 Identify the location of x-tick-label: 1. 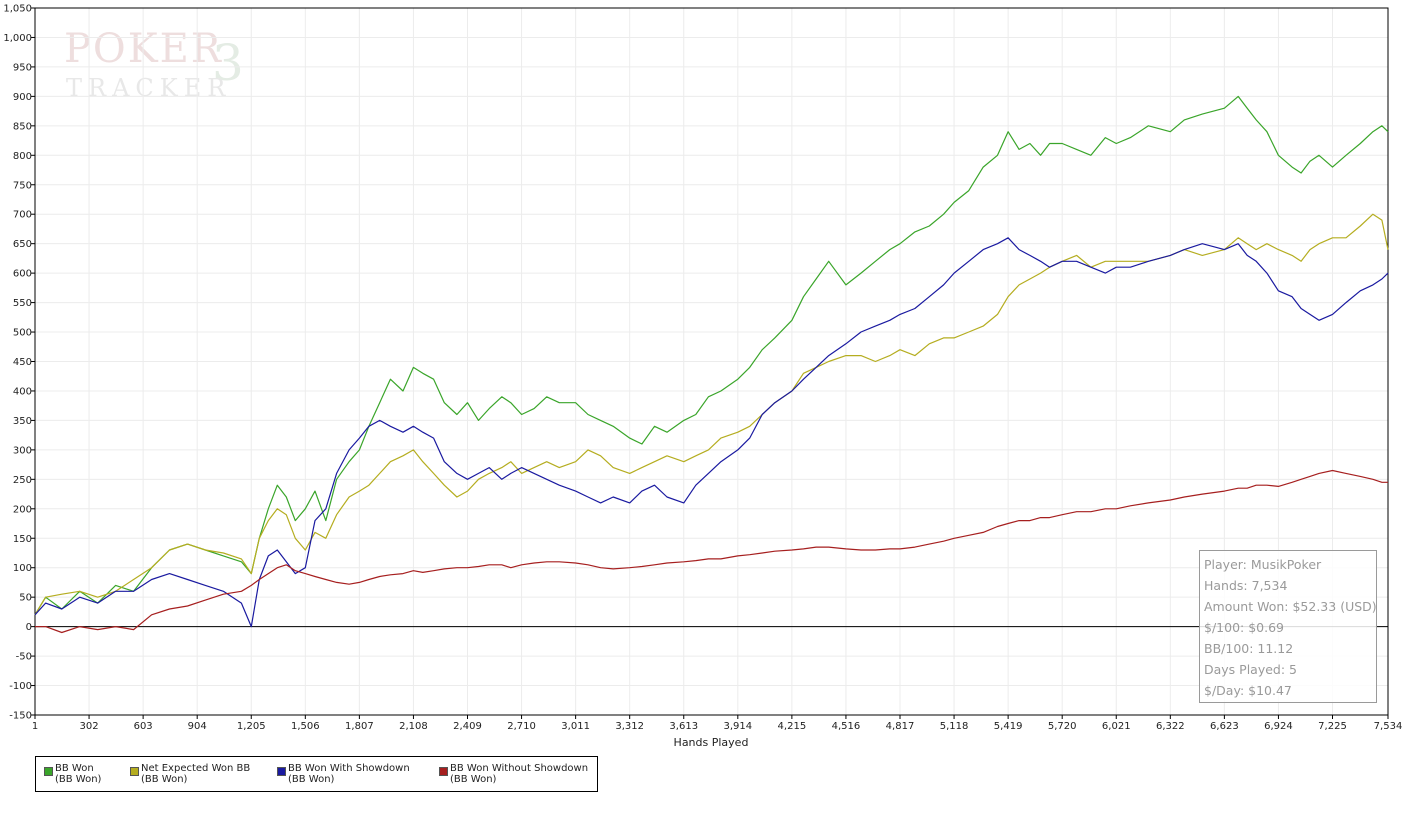
(35, 726).